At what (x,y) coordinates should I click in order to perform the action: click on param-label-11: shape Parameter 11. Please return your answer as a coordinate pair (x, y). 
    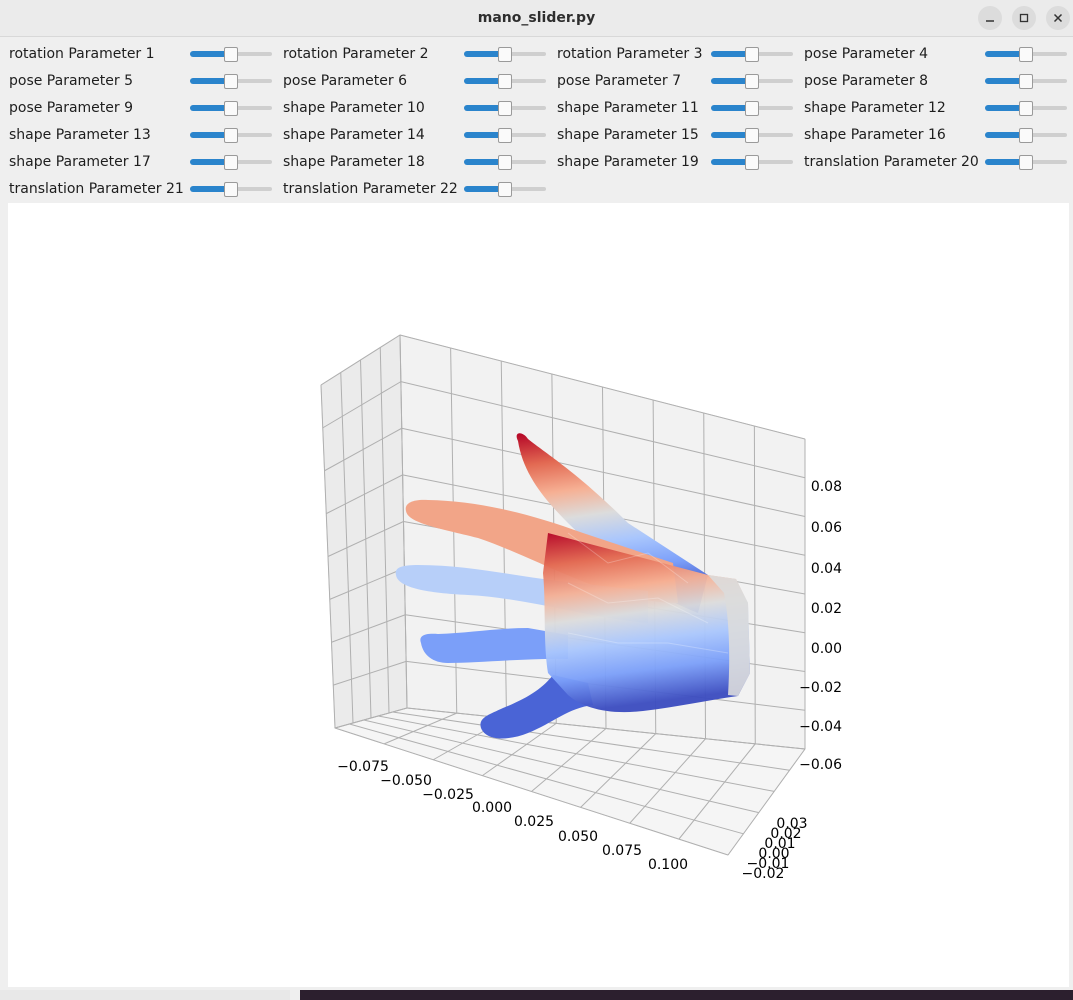
    Looking at the image, I should click on (628, 108).